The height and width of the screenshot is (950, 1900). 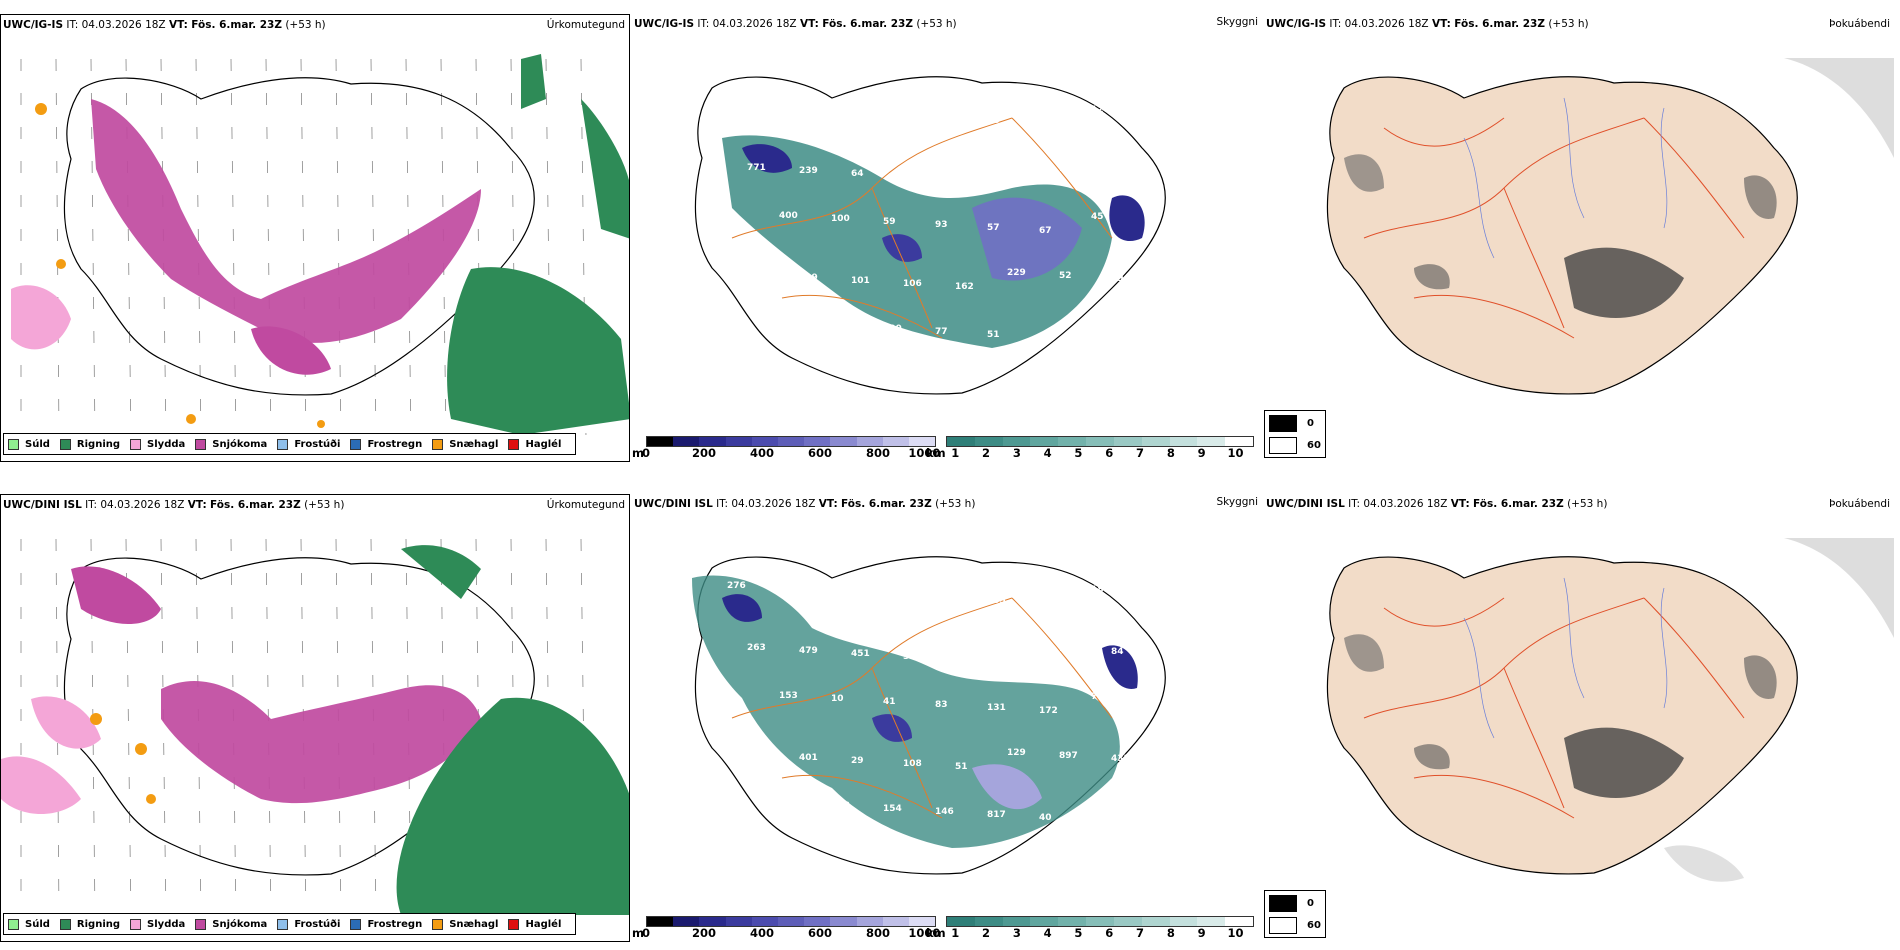 What do you see at coordinates (892, 115) in the screenshot?
I see `cloud-height-label: 182` at bounding box center [892, 115].